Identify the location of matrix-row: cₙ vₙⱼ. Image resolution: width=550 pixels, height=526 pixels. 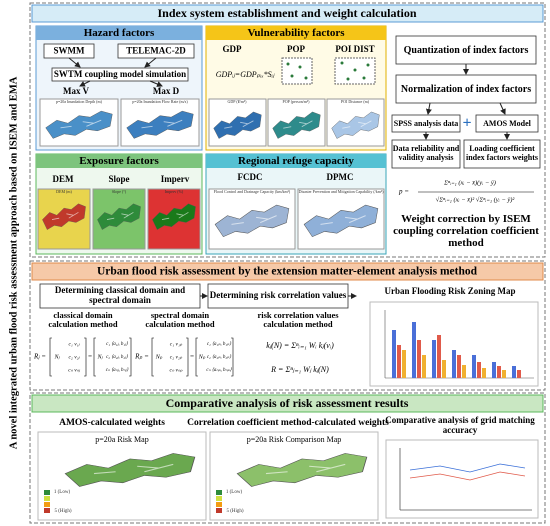
(74, 370).